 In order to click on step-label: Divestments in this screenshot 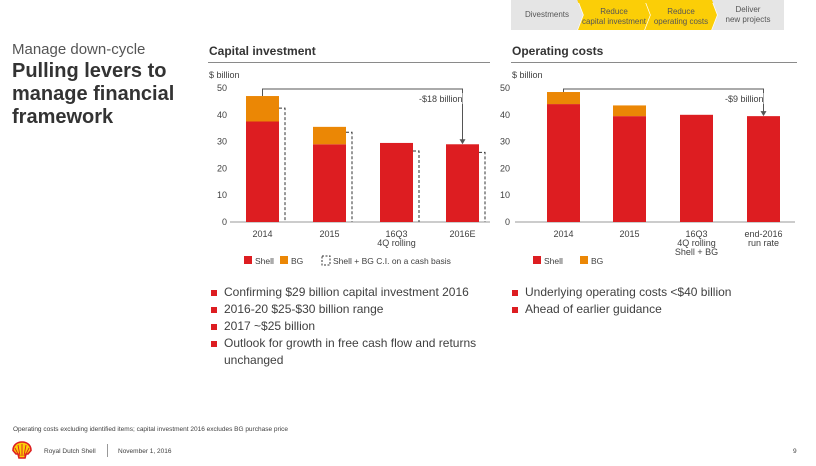, I will do `click(546, 14)`.